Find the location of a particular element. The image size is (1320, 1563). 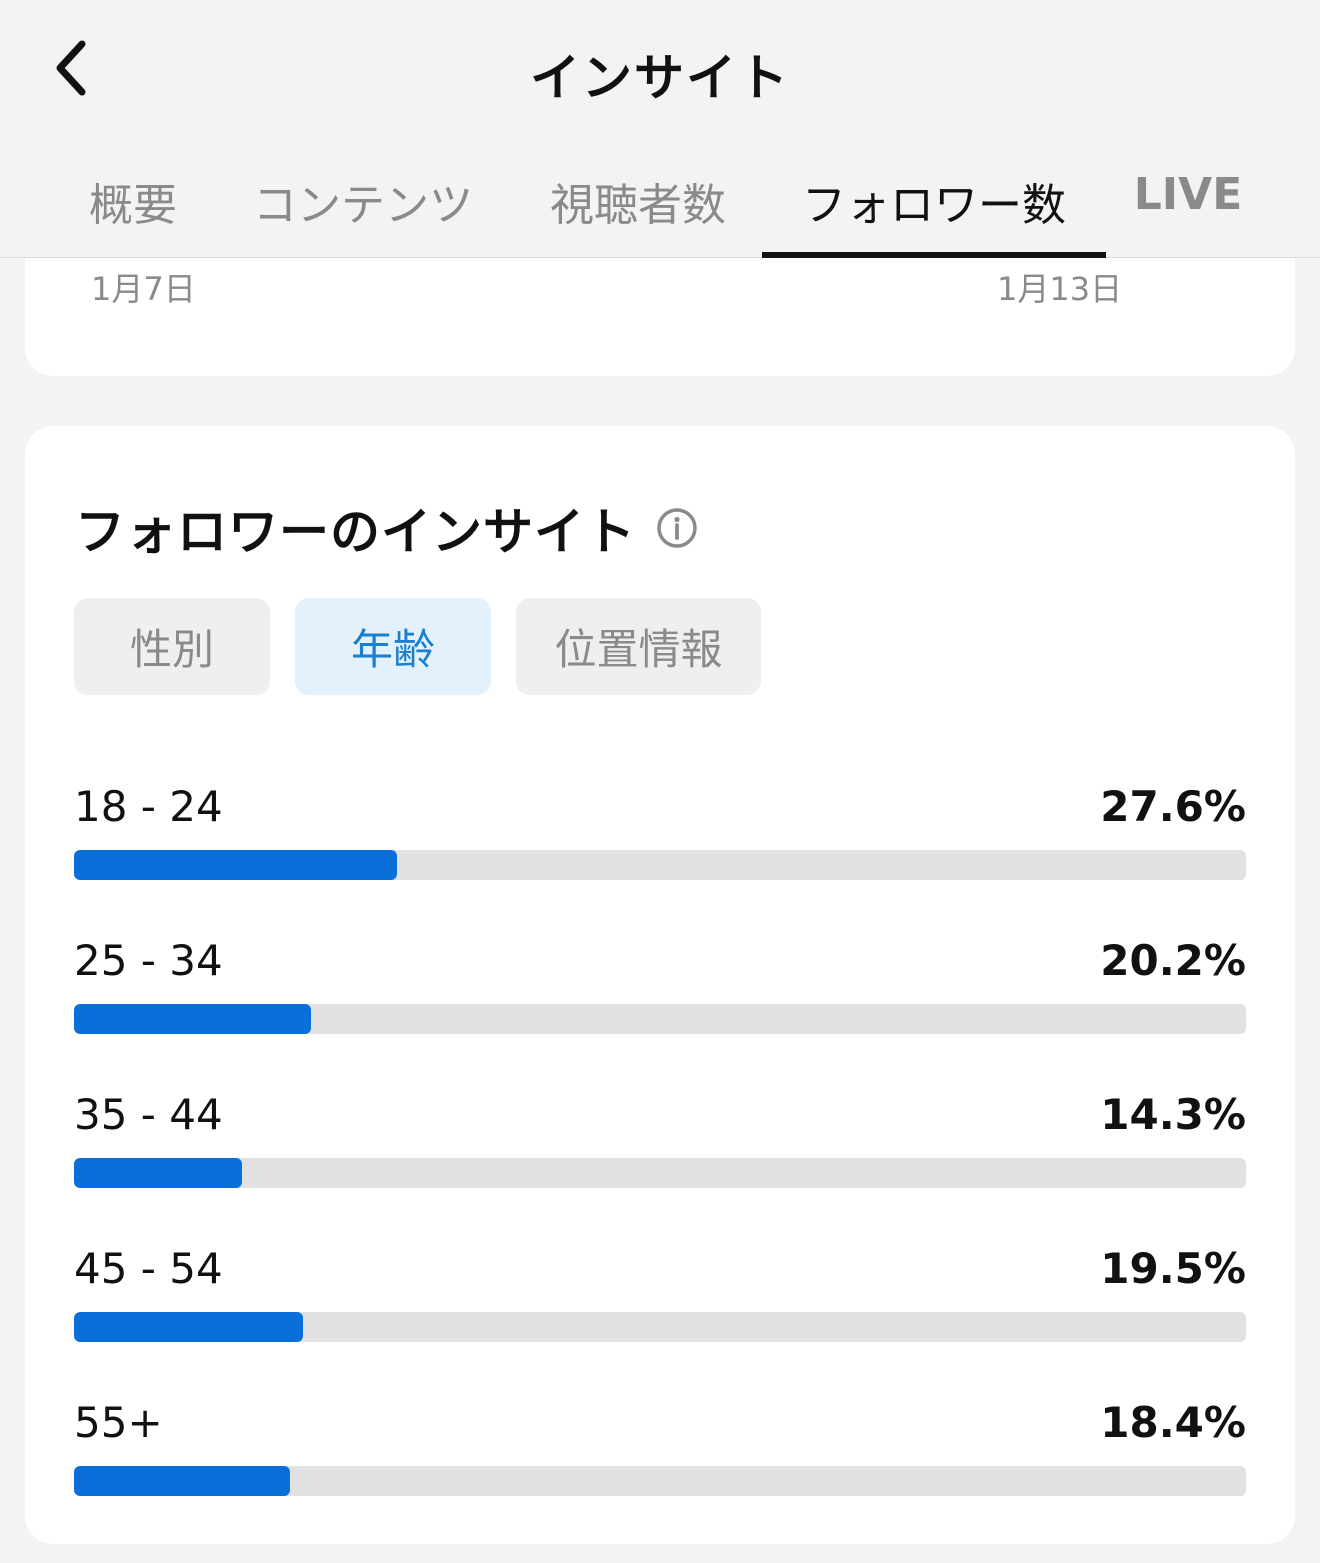

tab-followers: フォロワー数 is located at coordinates (934, 211).